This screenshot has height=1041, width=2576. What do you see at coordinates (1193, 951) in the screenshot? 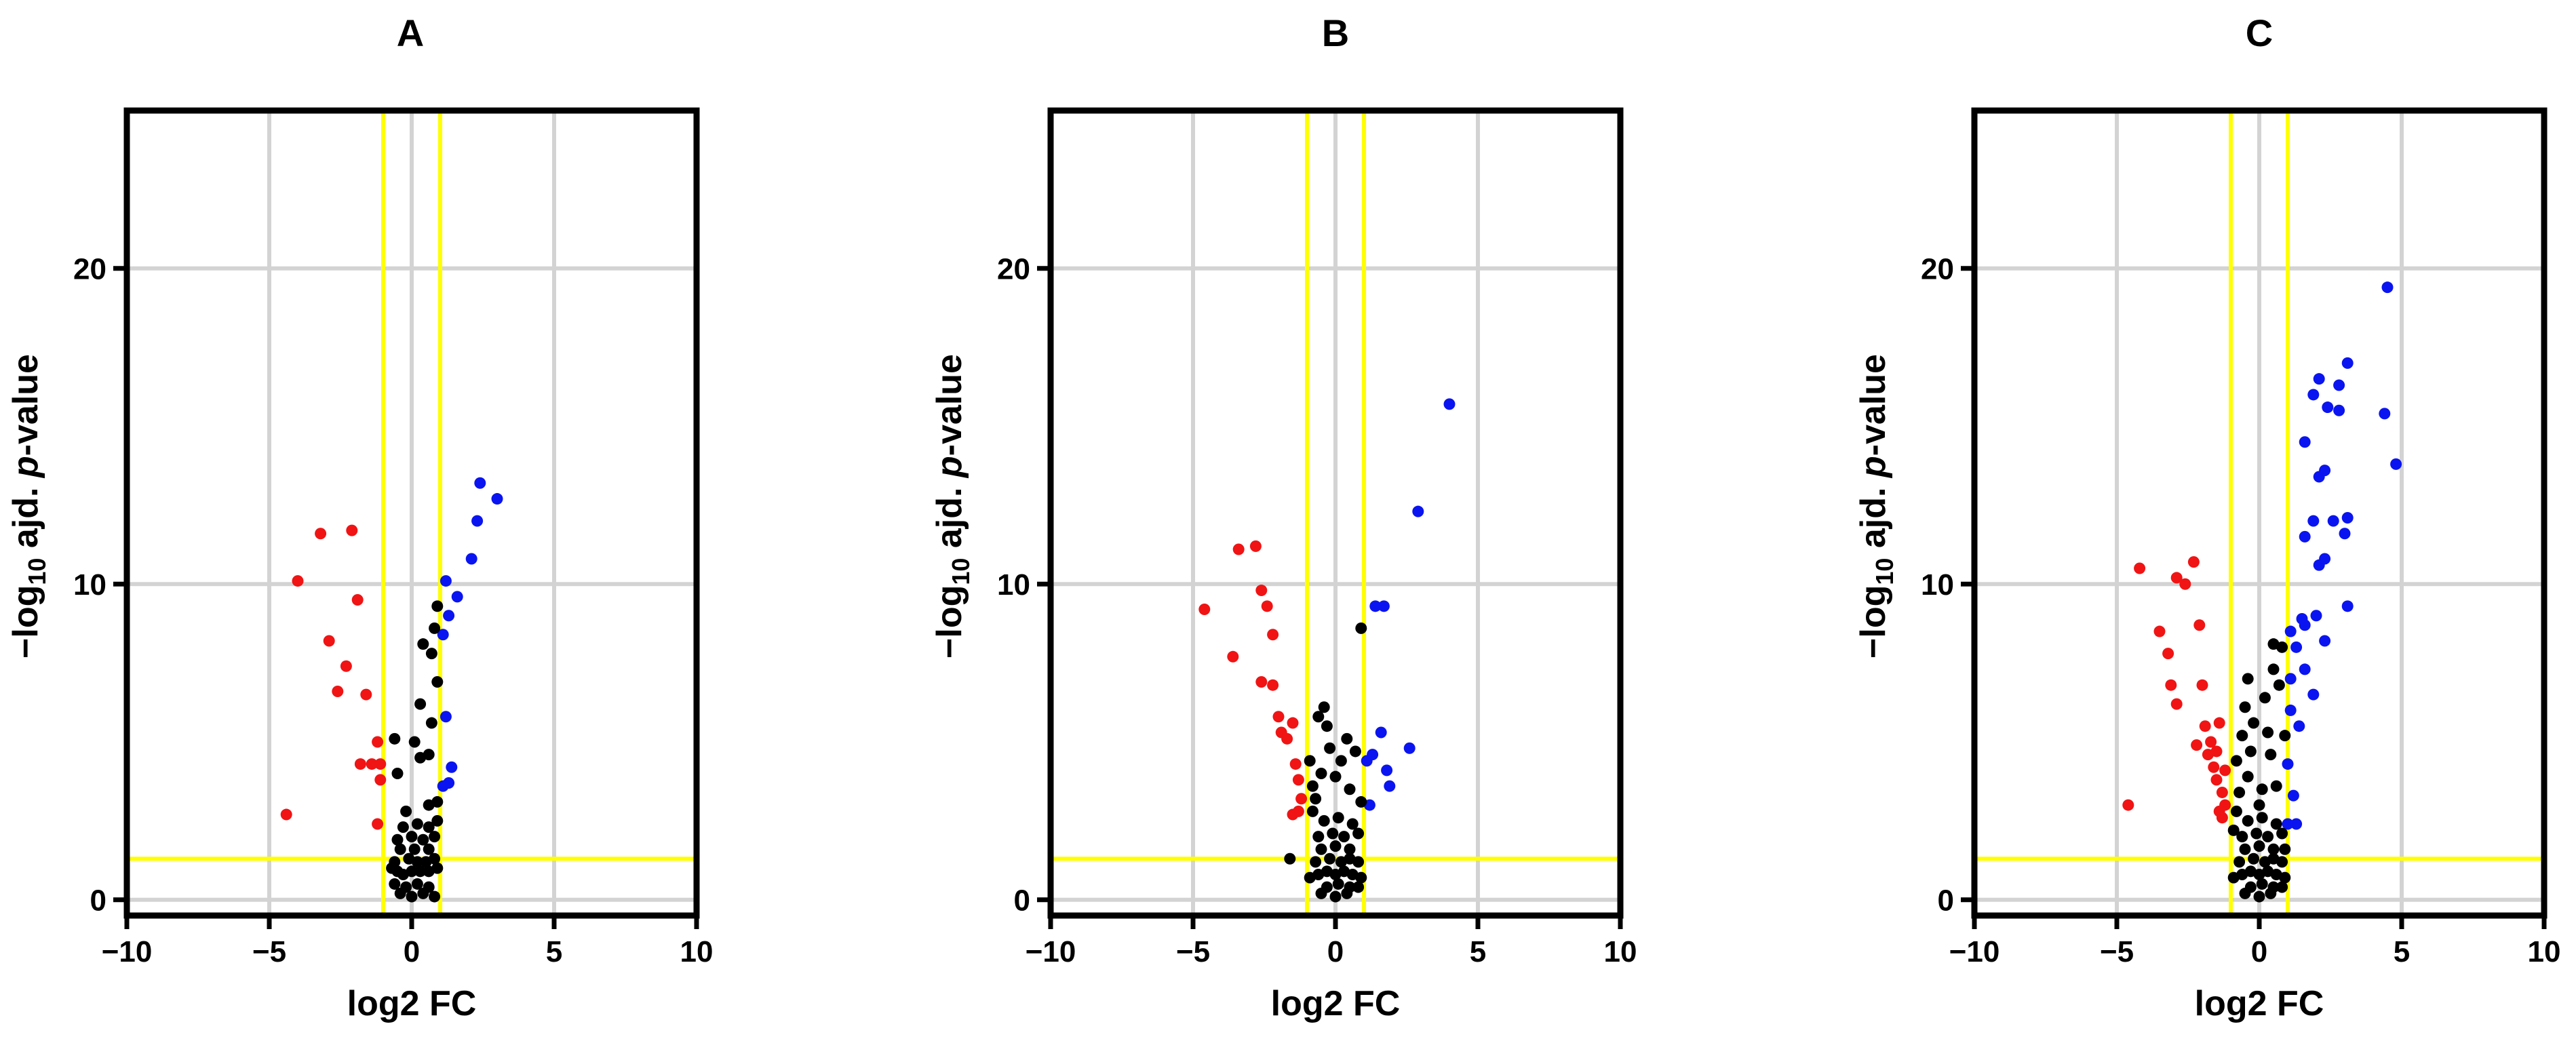
I see `x-tick-label: −5` at bounding box center [1193, 951].